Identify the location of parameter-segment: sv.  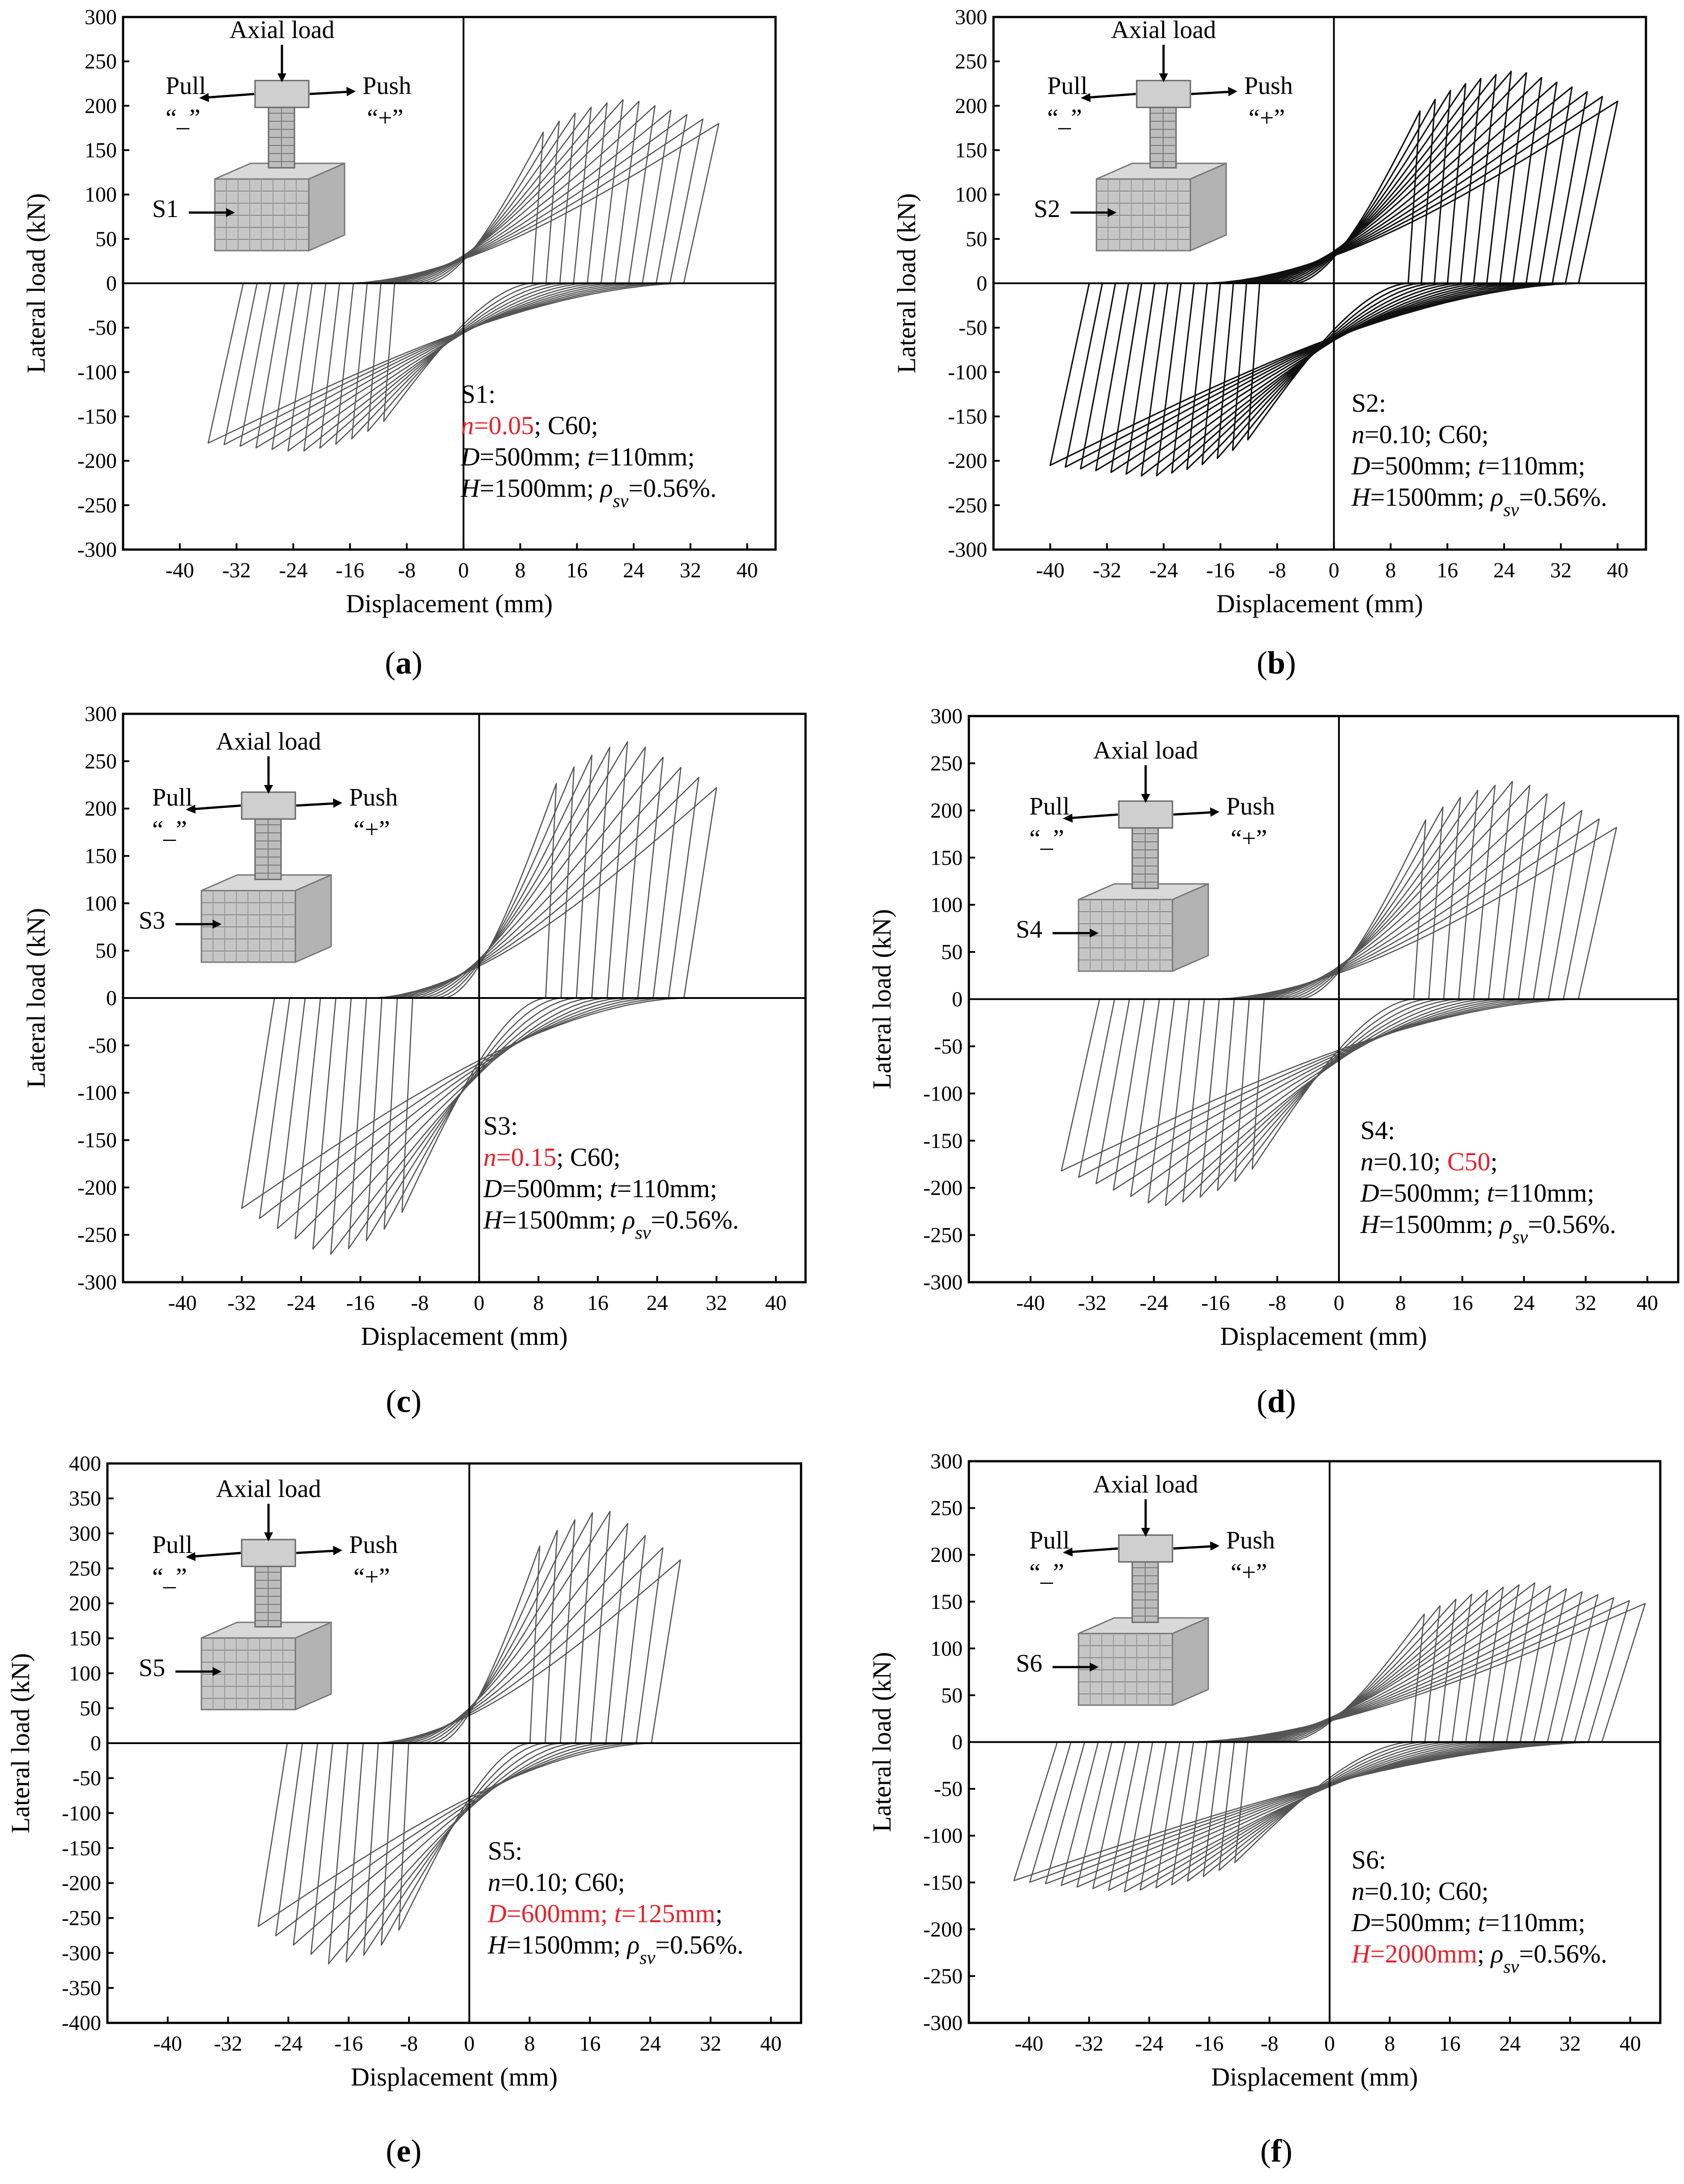
(1511, 510).